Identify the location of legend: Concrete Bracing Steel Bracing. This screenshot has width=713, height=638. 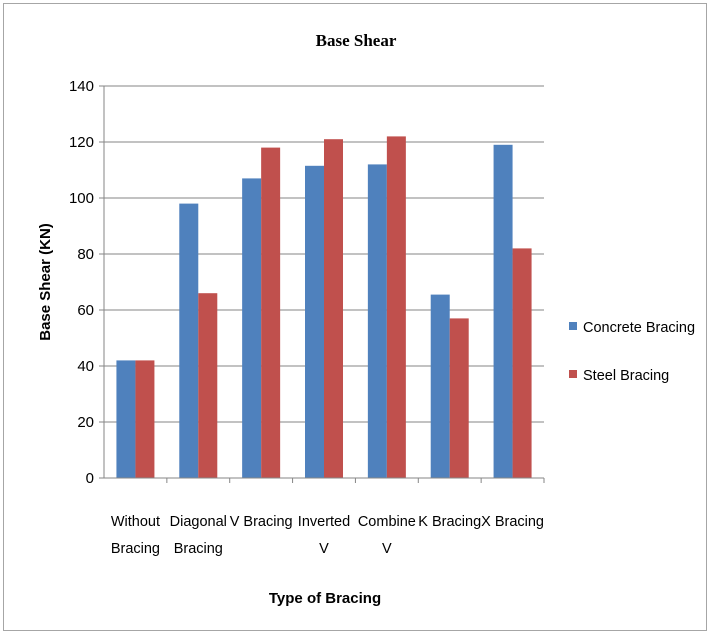
(632, 352).